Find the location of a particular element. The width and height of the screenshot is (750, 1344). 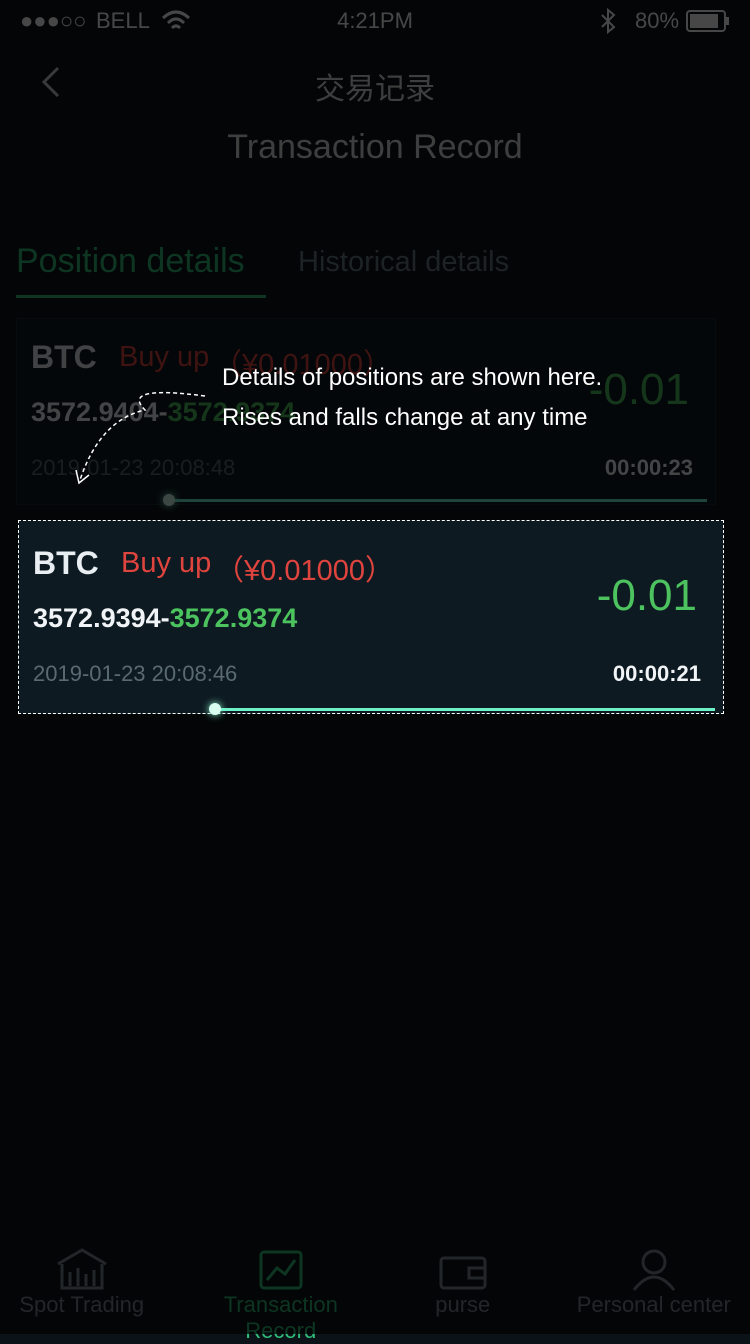

direction: Buy up is located at coordinates (166, 563).